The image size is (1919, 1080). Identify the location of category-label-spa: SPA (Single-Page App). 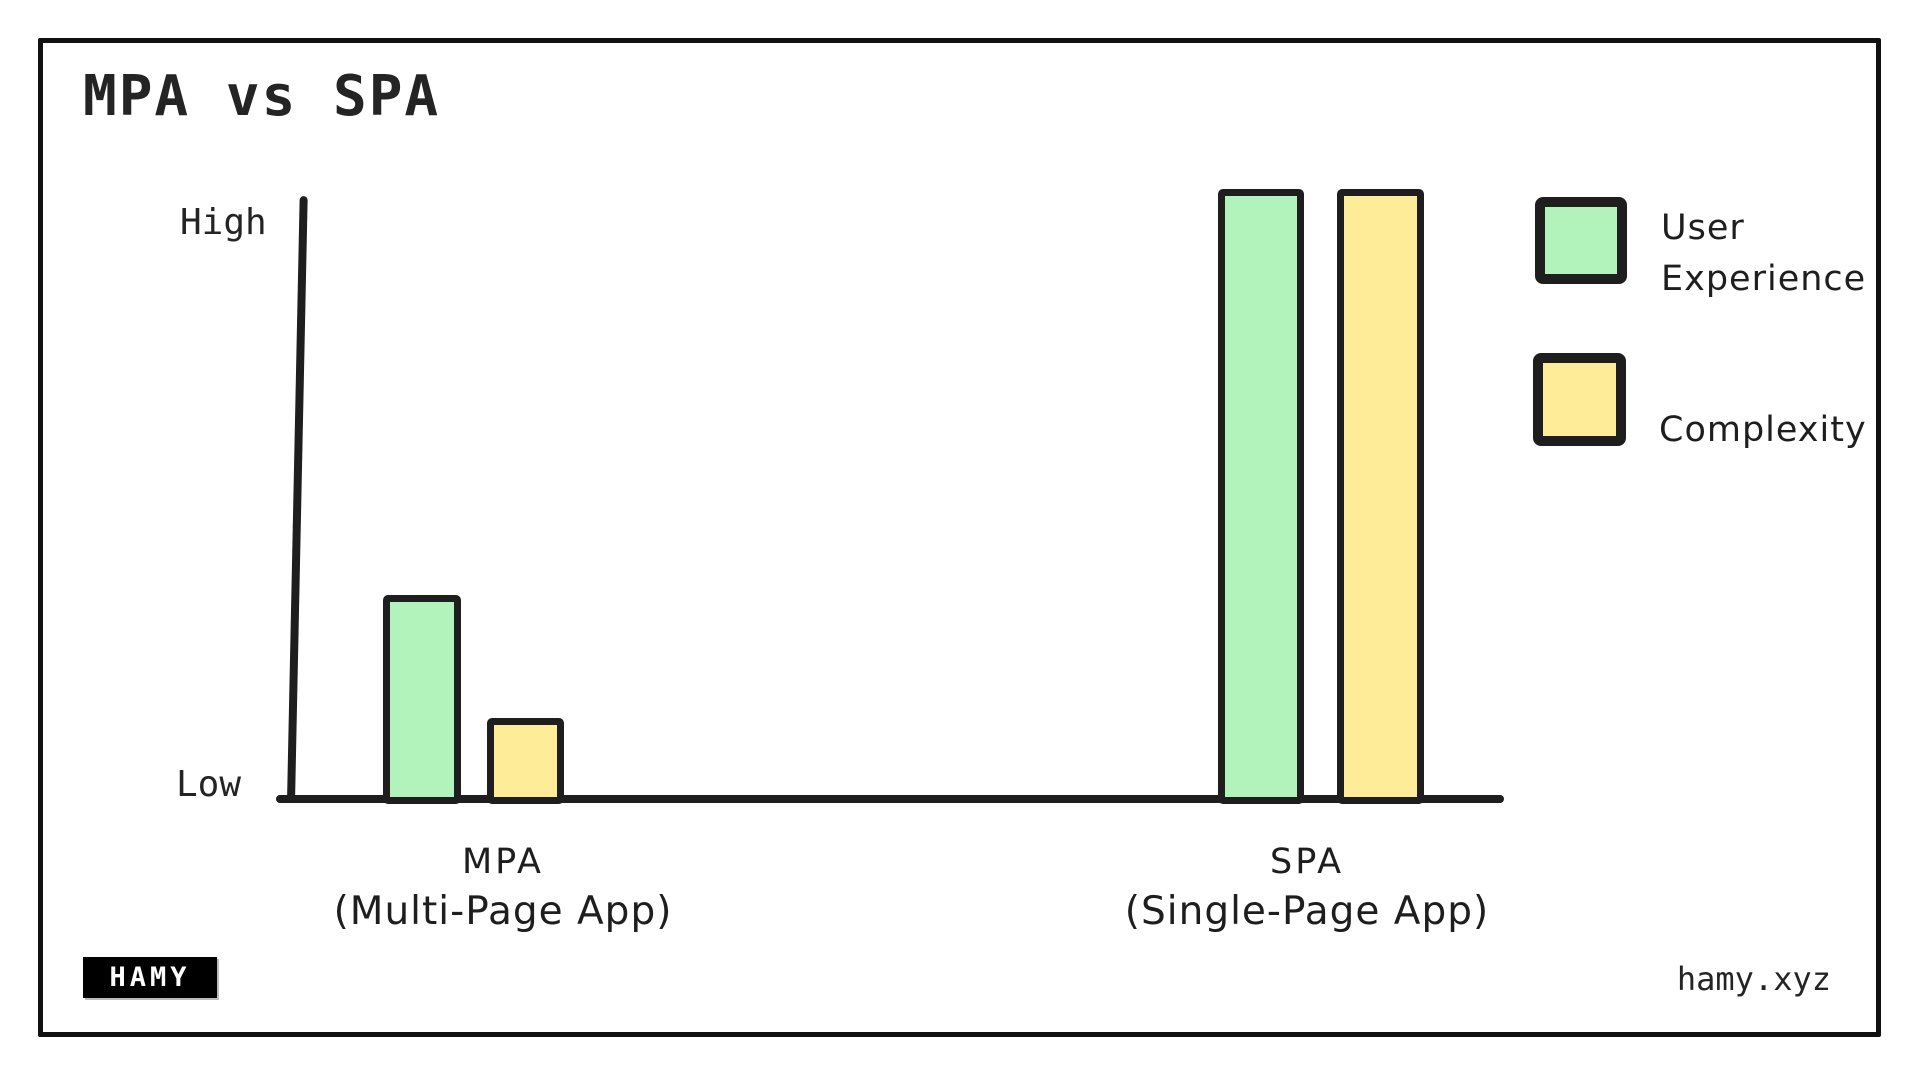
(1307, 888).